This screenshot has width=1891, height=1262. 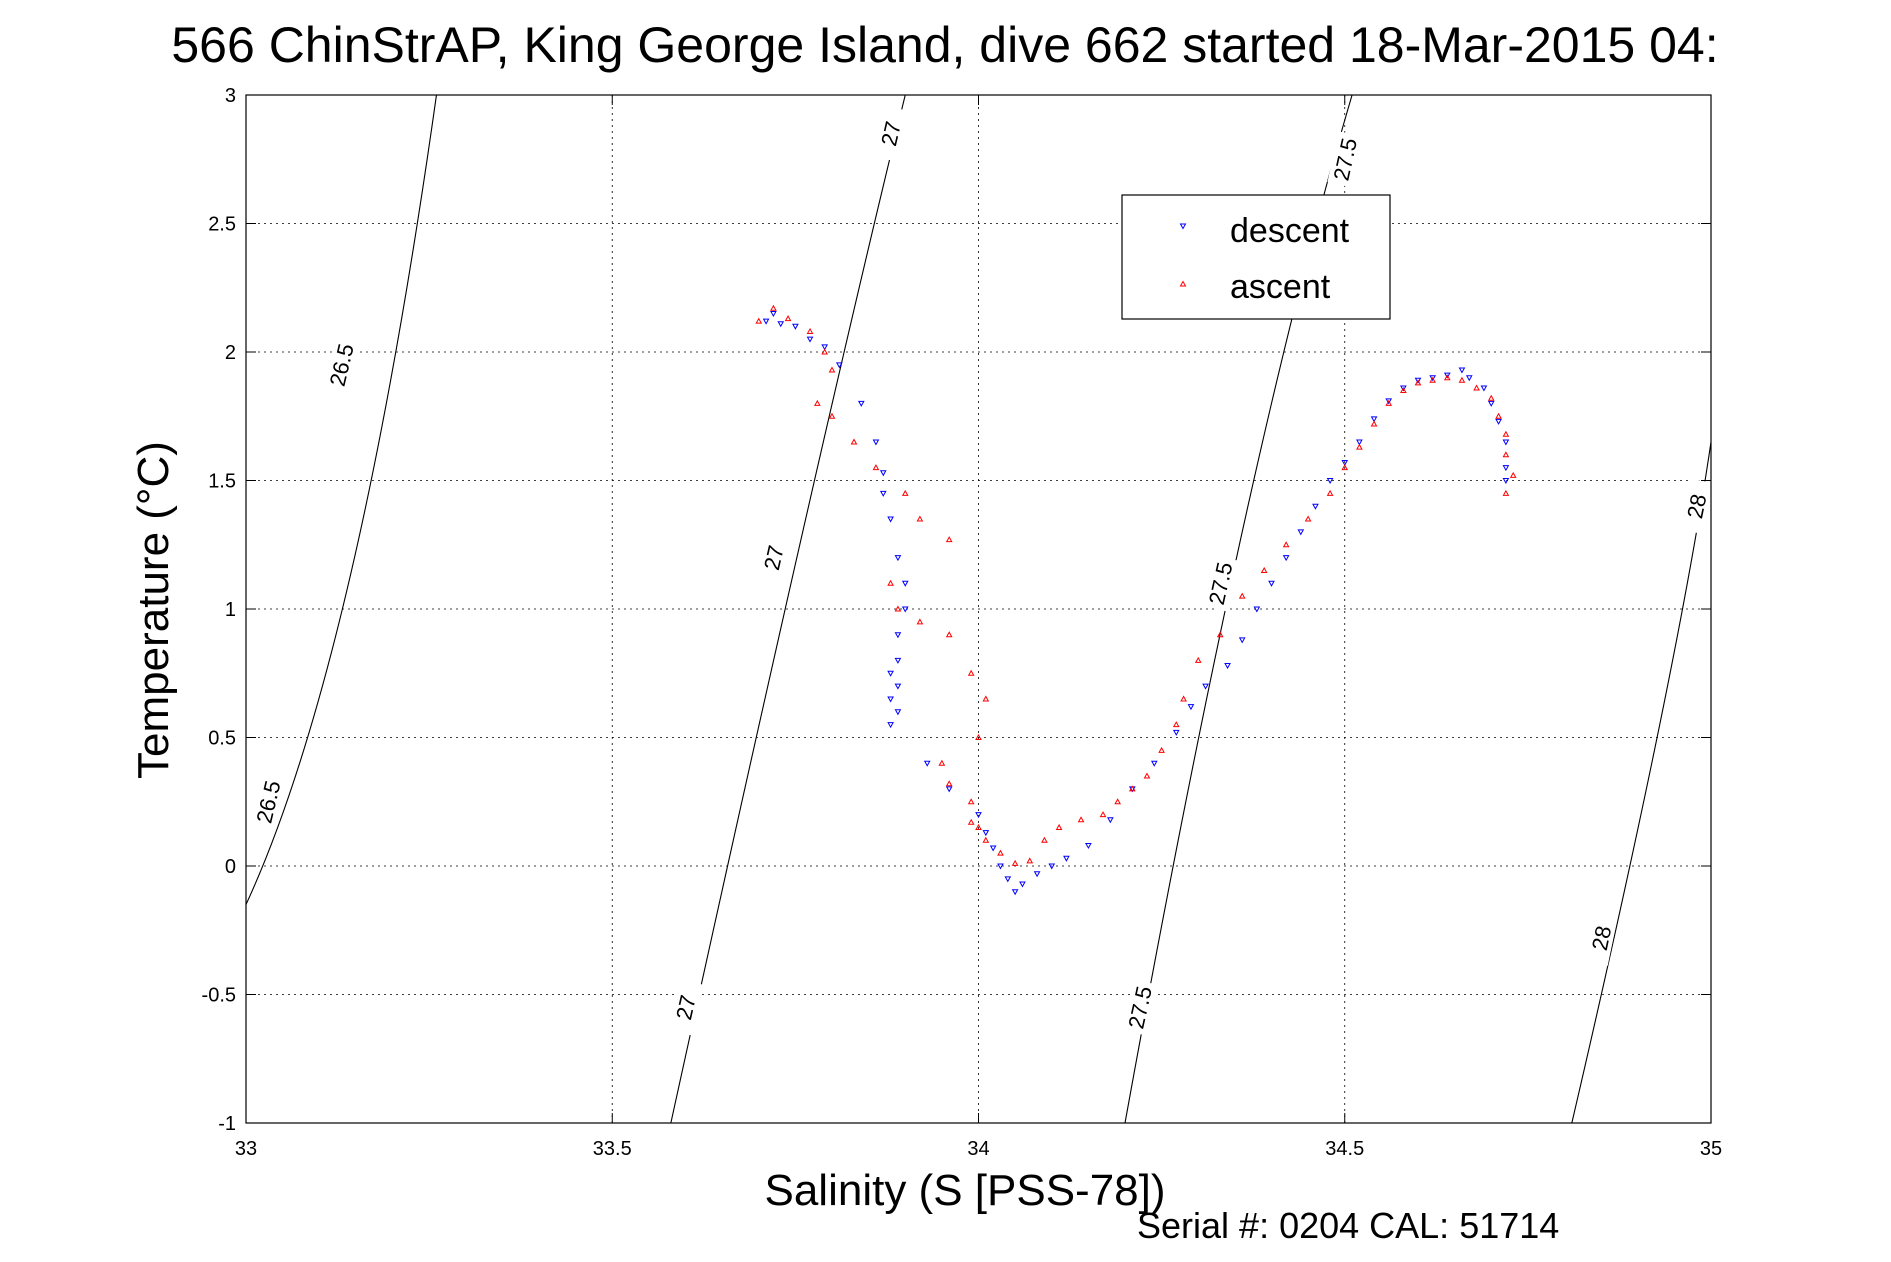 I want to click on y-tick-label: 0.5, so click(x=222, y=739).